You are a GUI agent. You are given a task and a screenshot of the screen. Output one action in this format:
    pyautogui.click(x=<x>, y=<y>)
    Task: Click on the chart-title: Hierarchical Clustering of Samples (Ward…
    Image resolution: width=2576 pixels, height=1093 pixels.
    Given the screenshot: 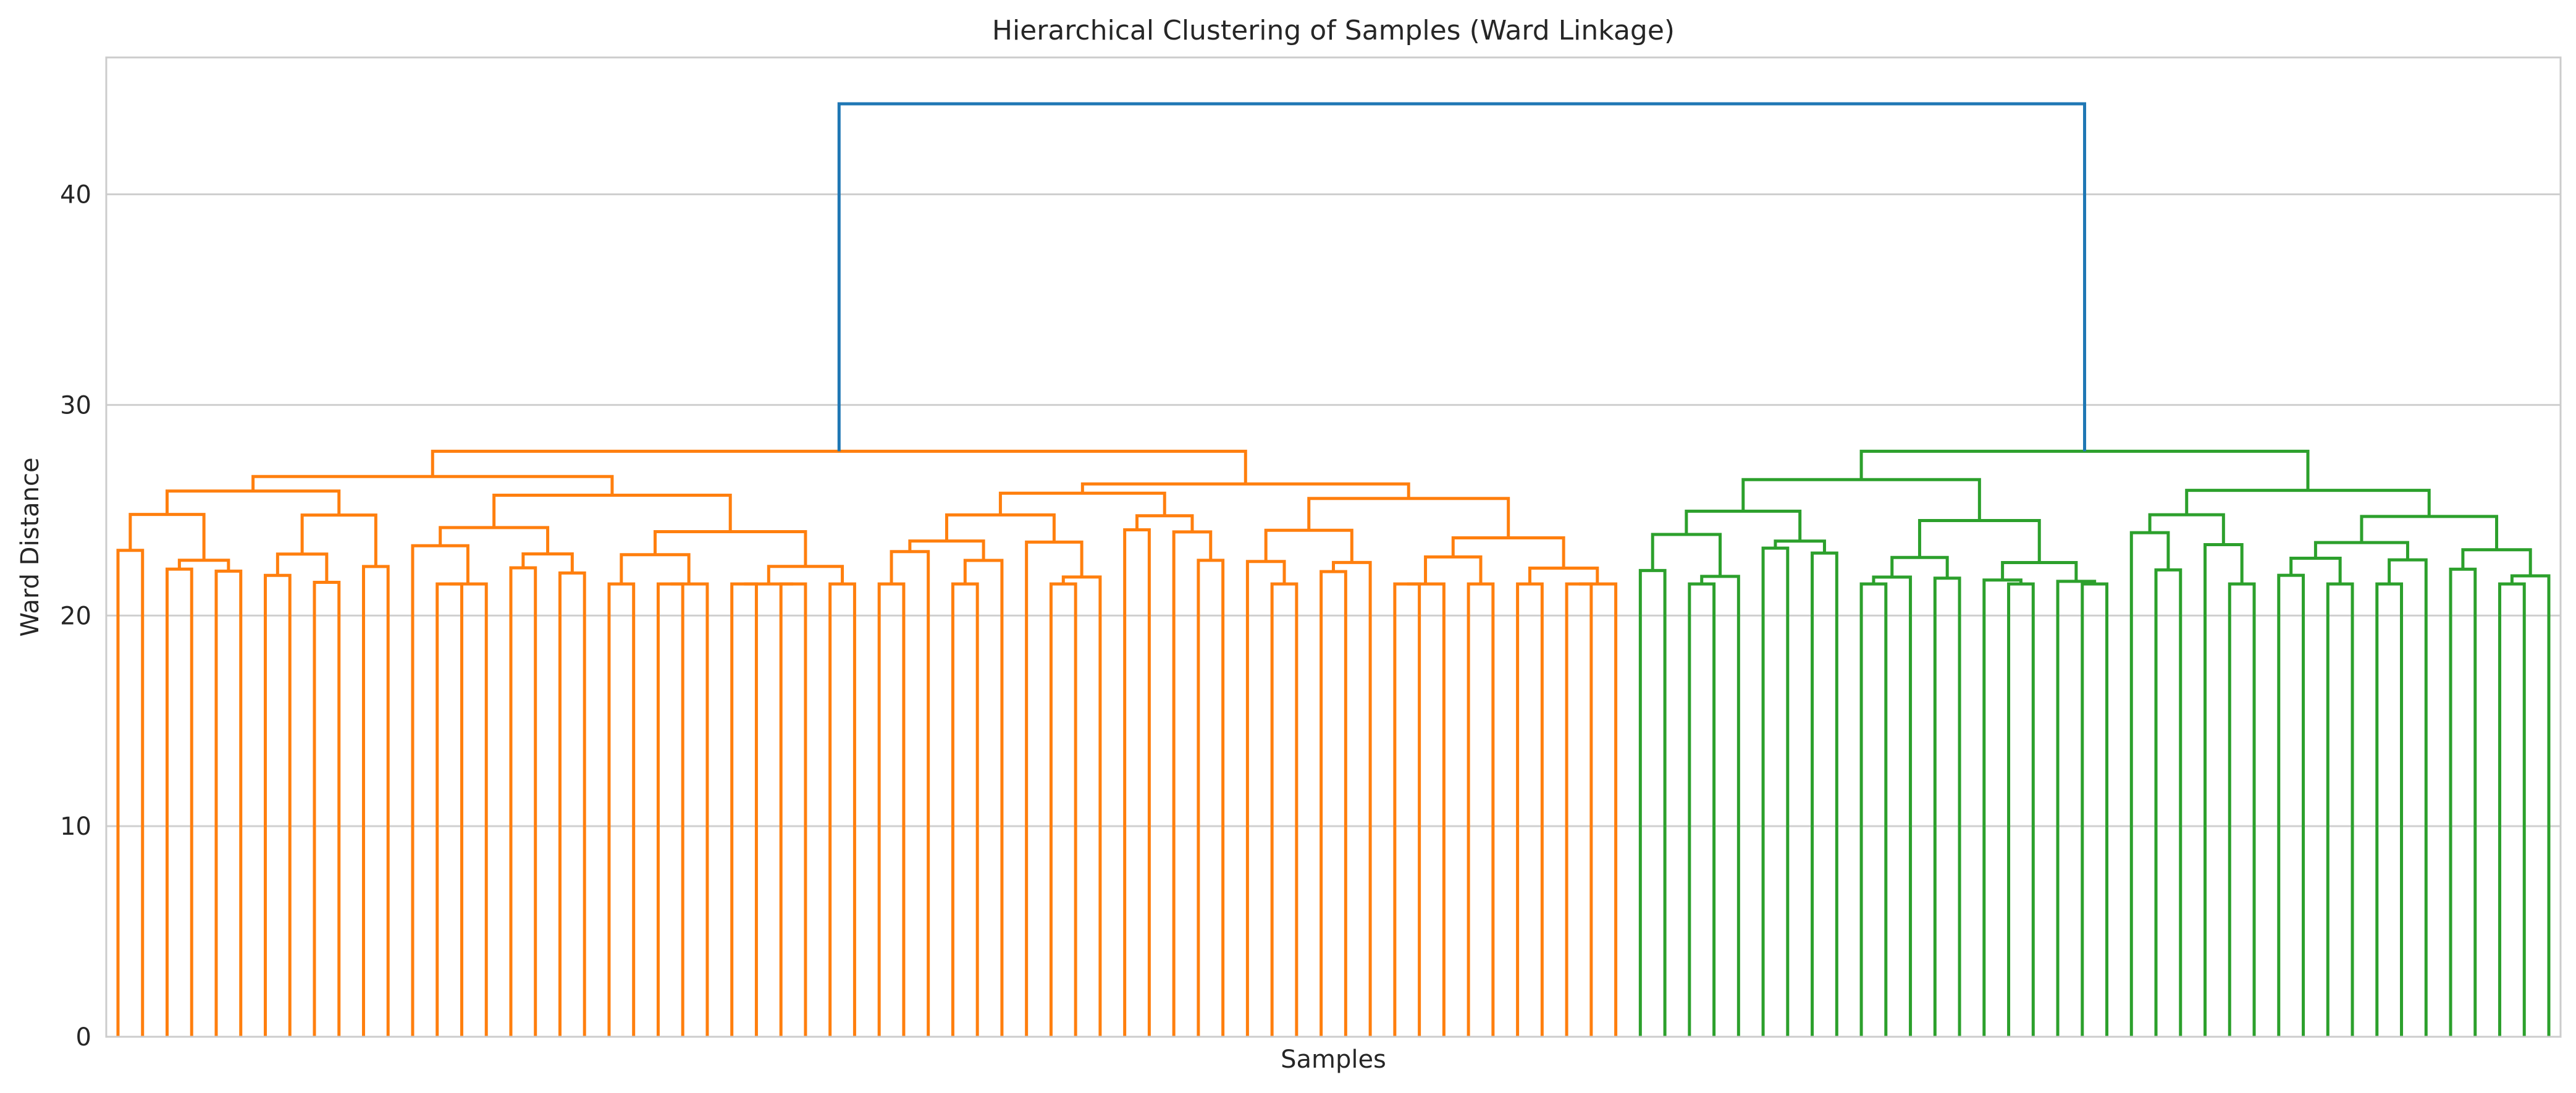 What is the action you would take?
    pyautogui.click(x=1333, y=31)
    